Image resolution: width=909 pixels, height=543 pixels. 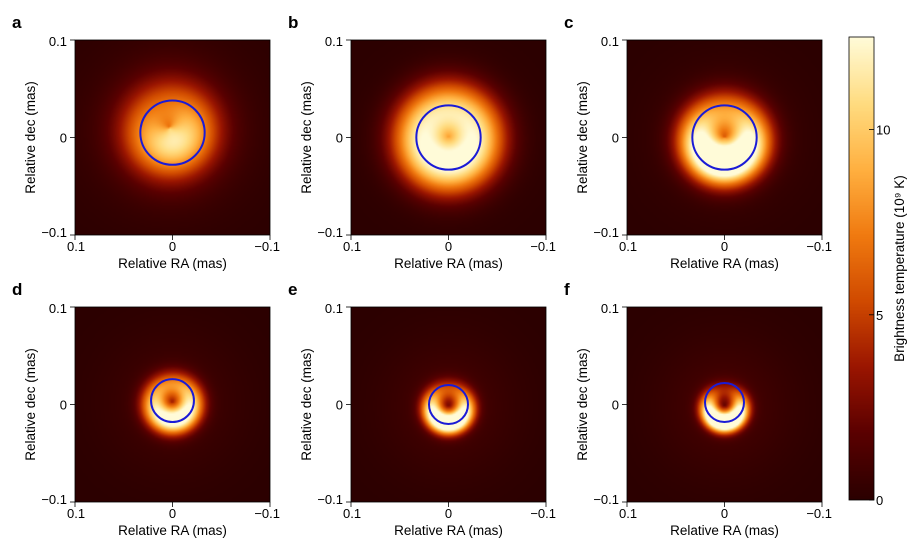 What do you see at coordinates (878, 272) in the screenshot?
I see `colorbar: 10 5 0 Brightness temperature (10⁹ K)` at bounding box center [878, 272].